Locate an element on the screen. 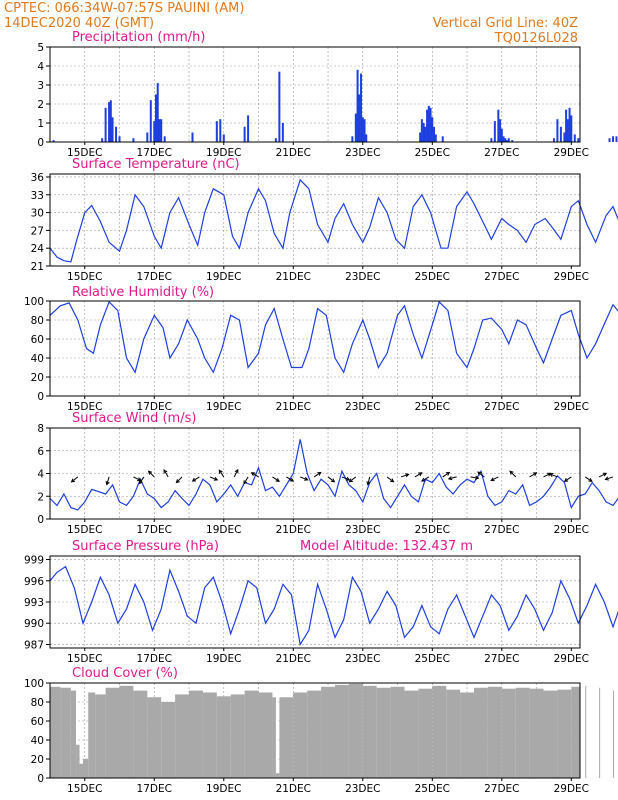 This screenshot has height=800, width=618. precipitation-xtick-label: 29DEC is located at coordinates (571, 153).